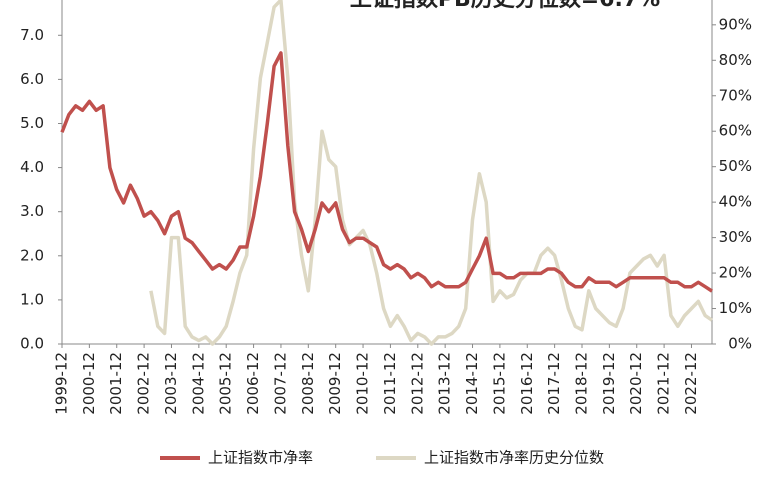 This screenshot has width=774, height=482. I want to click on x-tick-label: 2006-12, so click(253, 383).